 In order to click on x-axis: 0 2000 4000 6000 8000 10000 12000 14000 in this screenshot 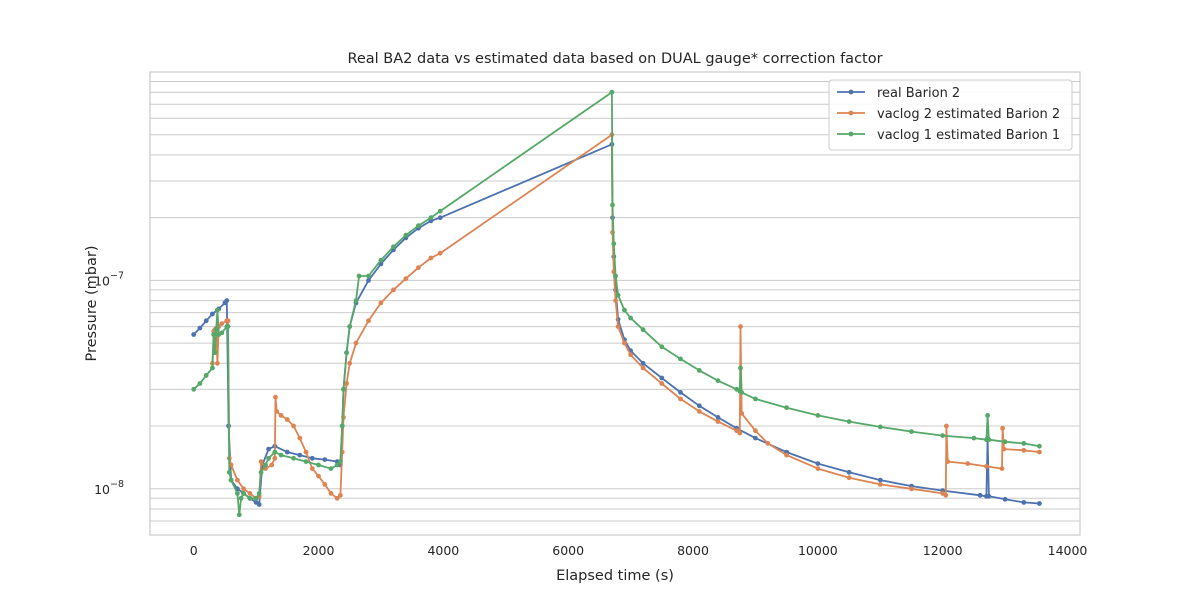, I will do `click(639, 550)`.